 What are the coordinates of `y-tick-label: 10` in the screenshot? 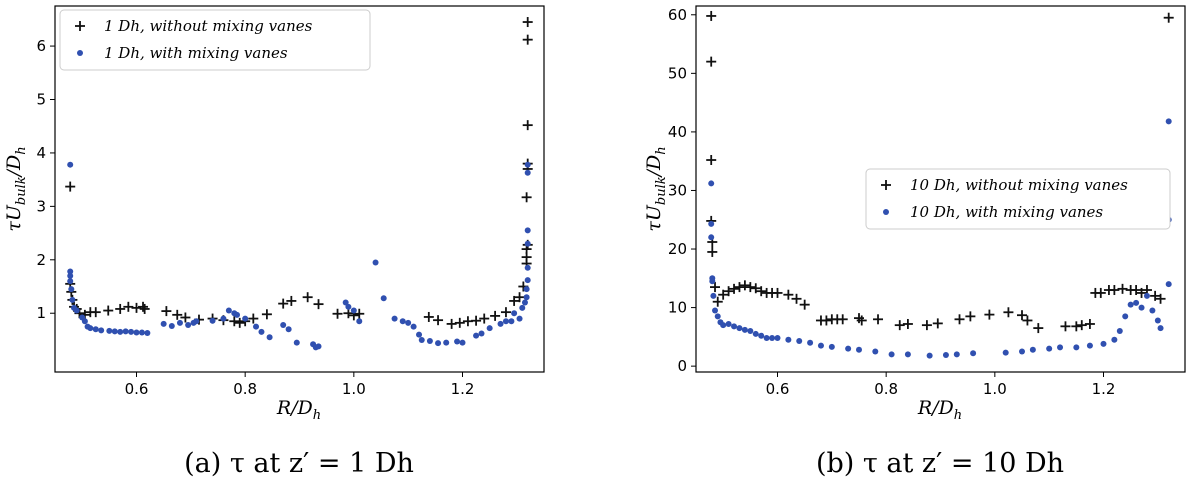 It's located at (677, 308).